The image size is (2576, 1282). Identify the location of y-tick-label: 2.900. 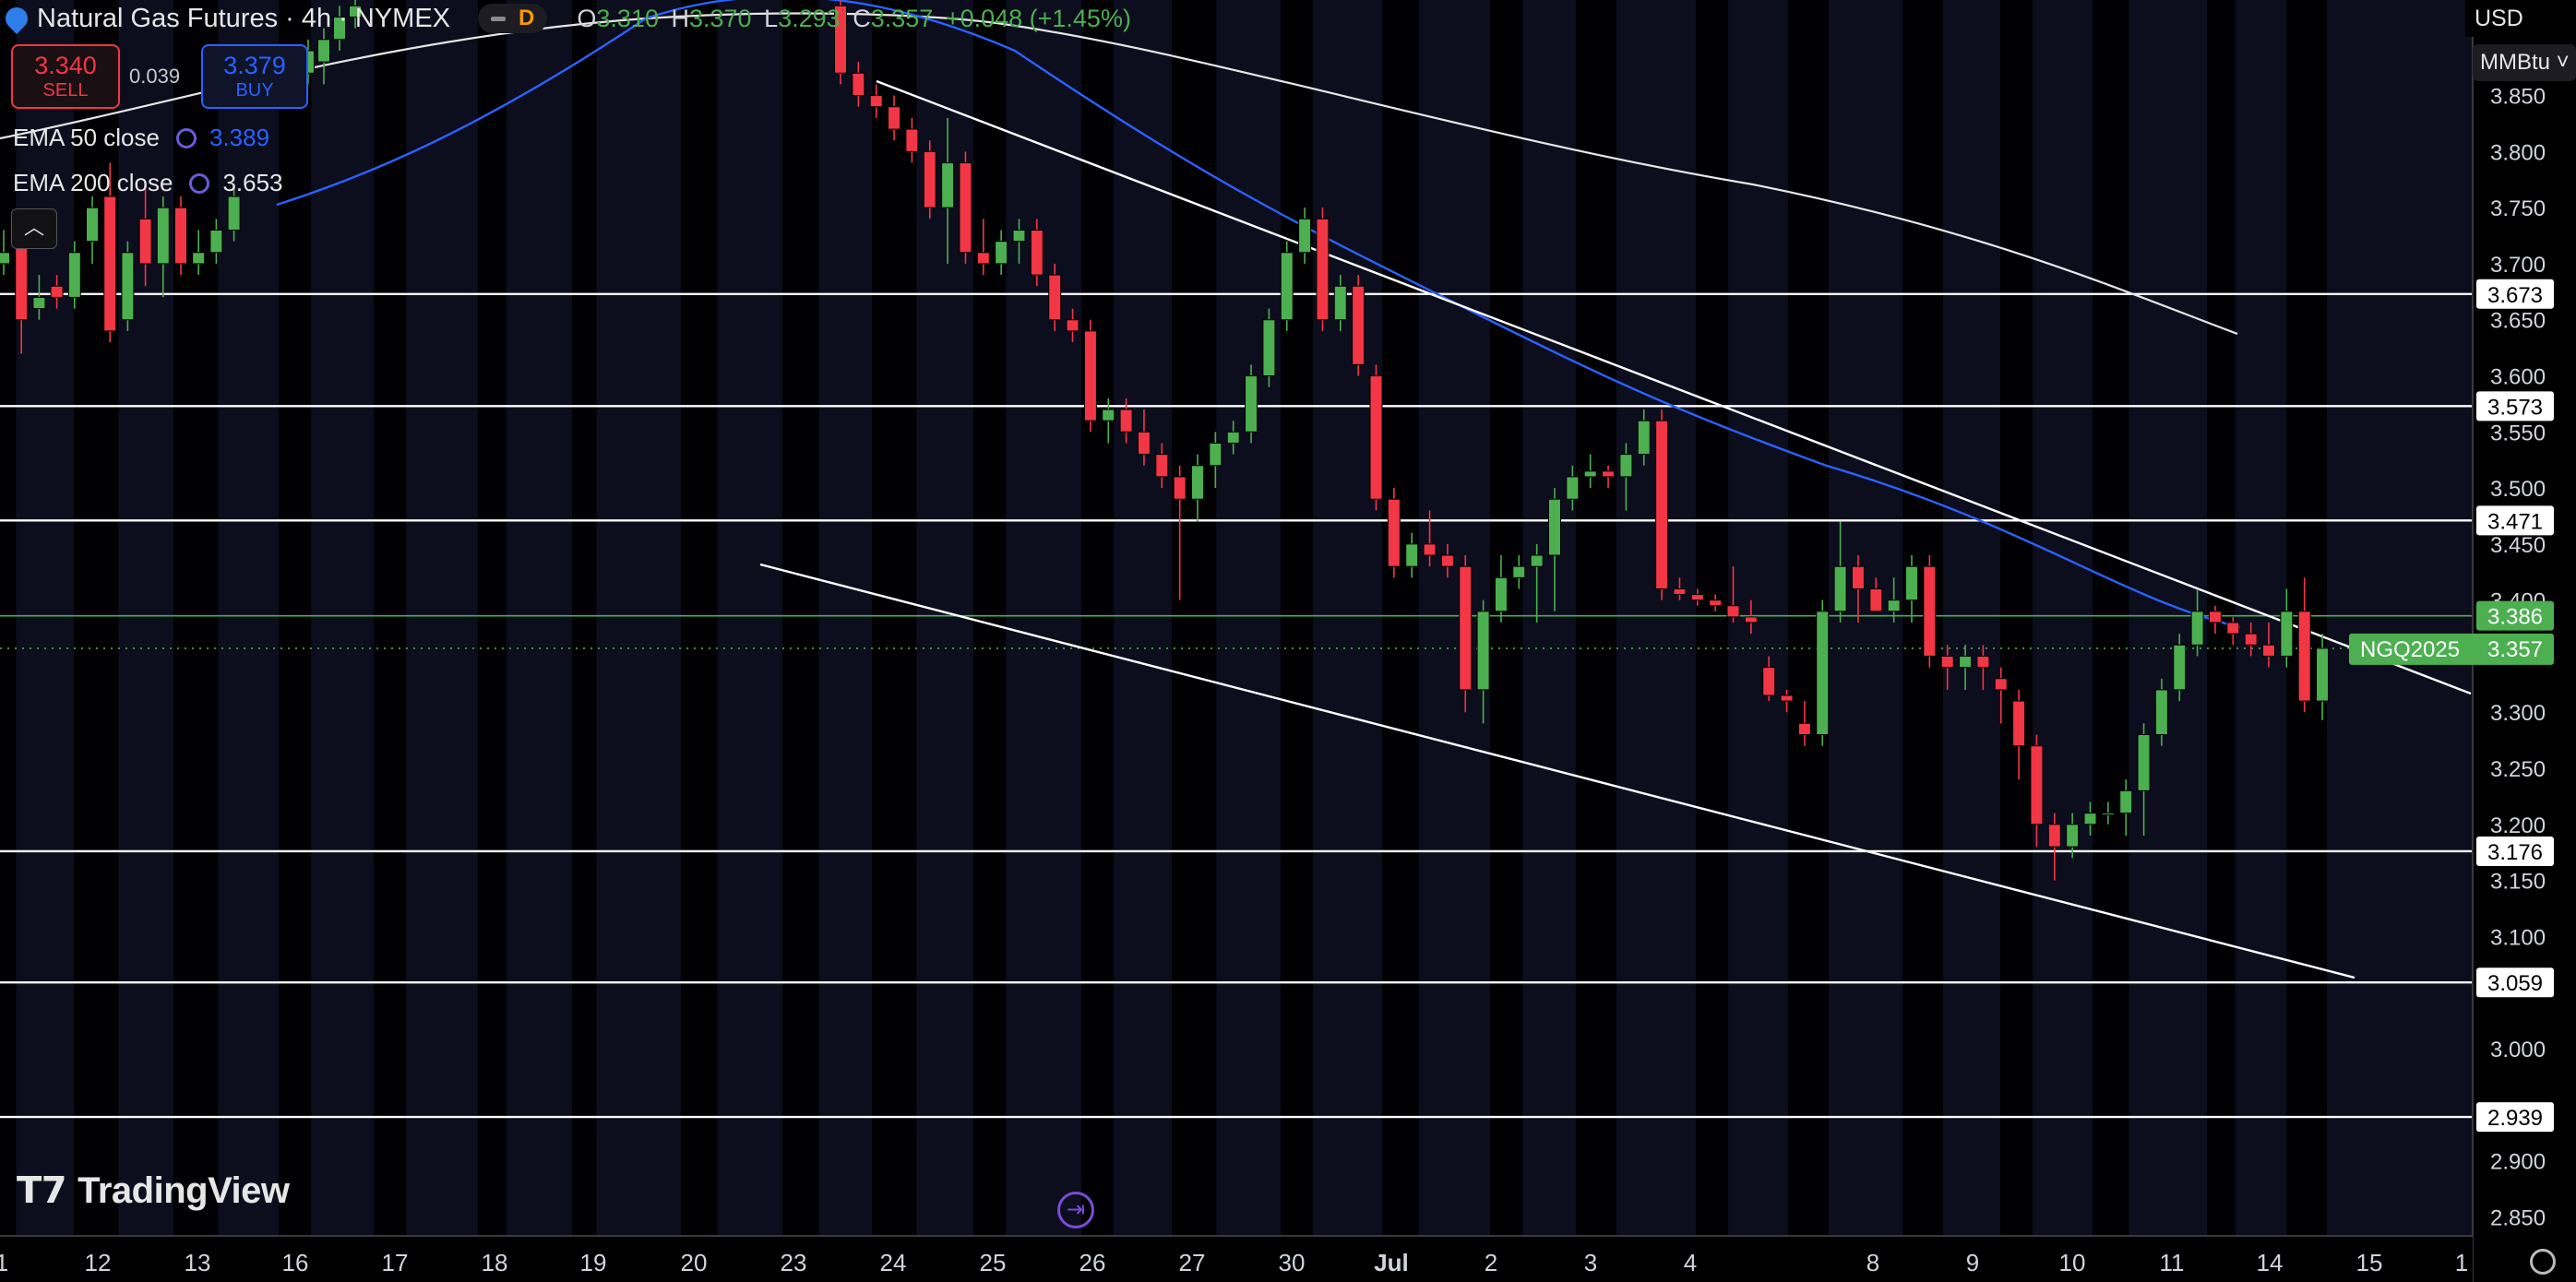
(2518, 1162).